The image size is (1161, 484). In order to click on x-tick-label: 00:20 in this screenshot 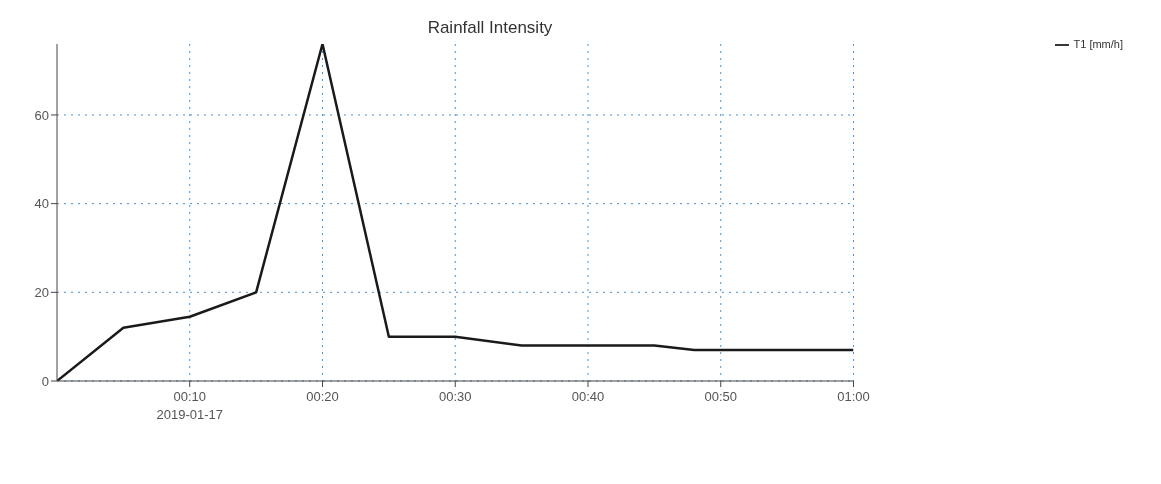, I will do `click(322, 396)`.